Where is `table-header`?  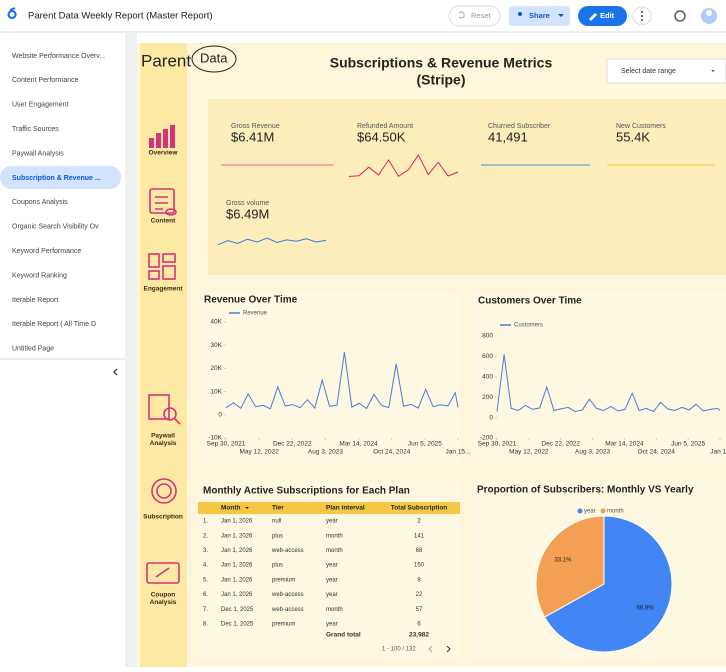 table-header is located at coordinates (329, 508).